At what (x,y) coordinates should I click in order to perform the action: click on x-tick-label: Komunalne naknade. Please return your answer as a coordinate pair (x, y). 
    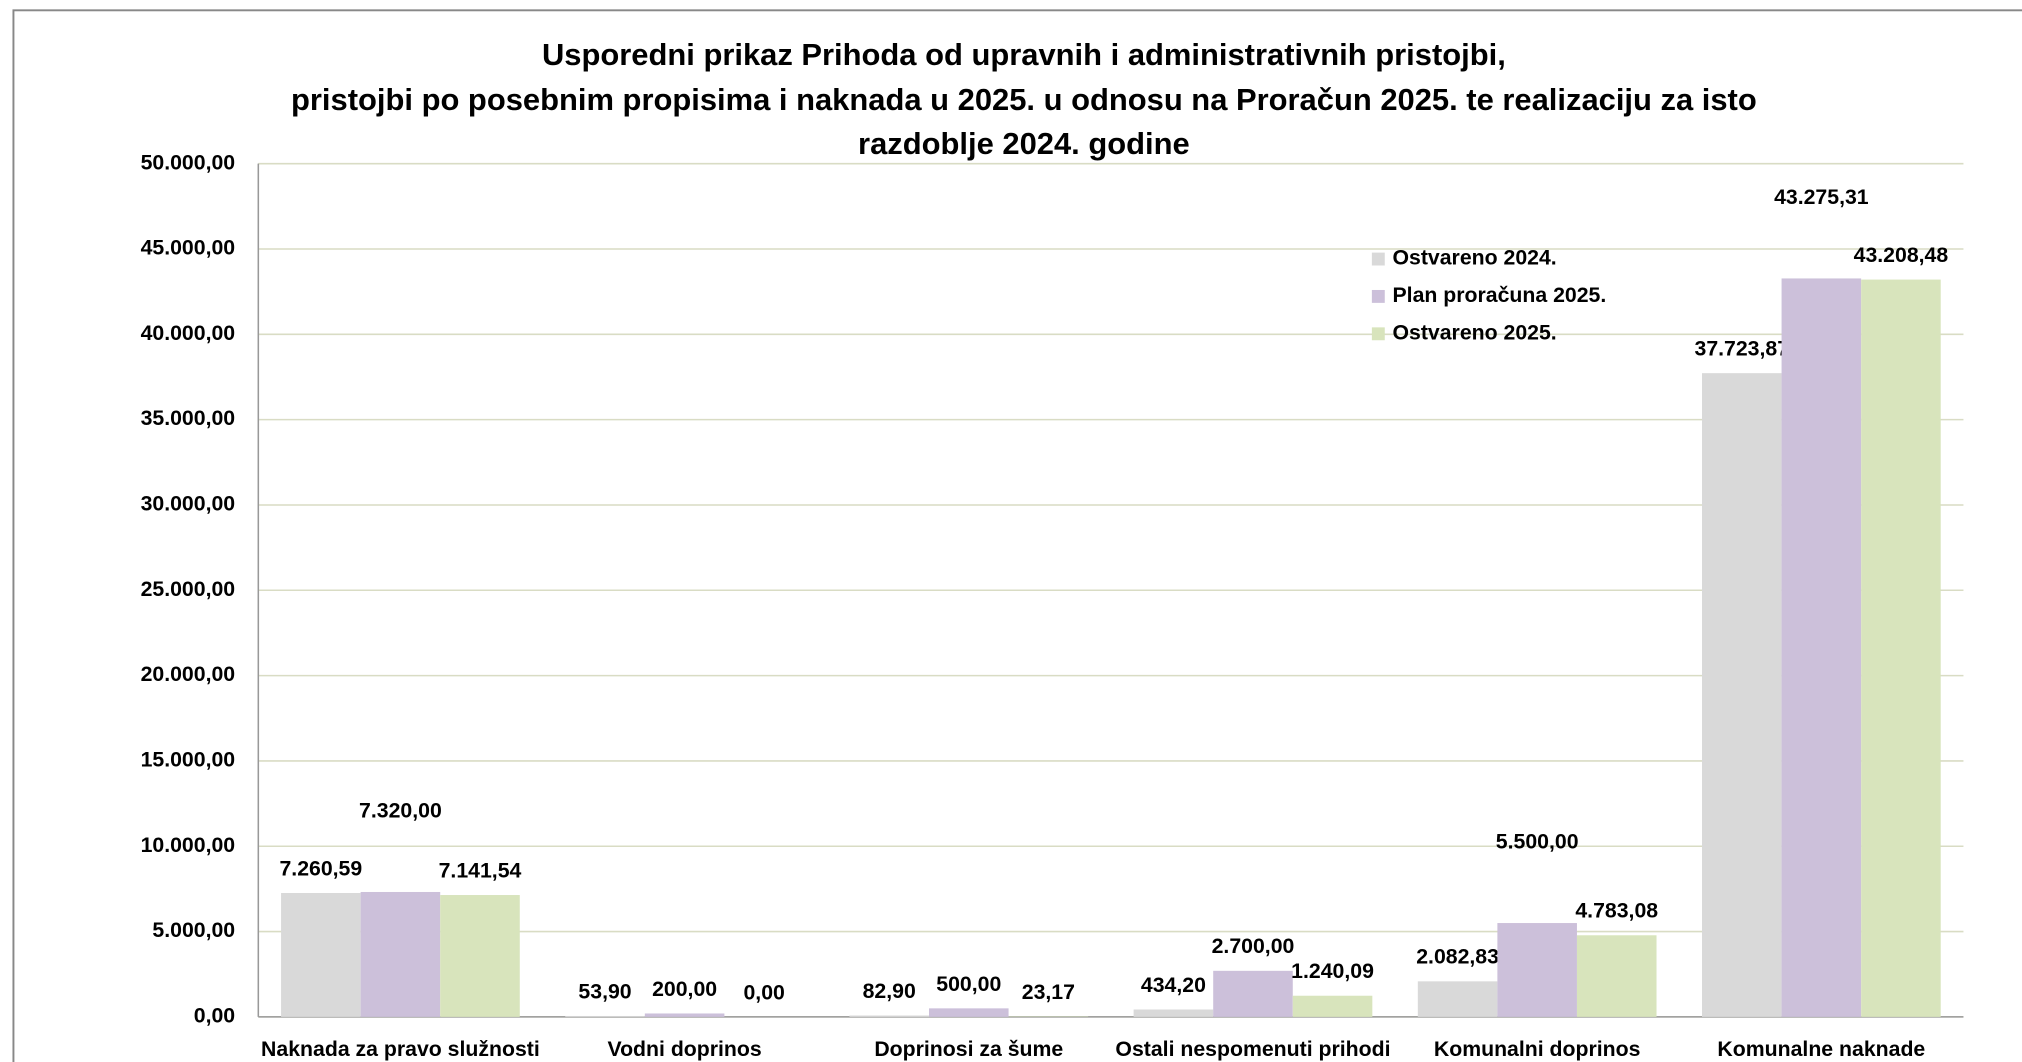
    Looking at the image, I should click on (1821, 1049).